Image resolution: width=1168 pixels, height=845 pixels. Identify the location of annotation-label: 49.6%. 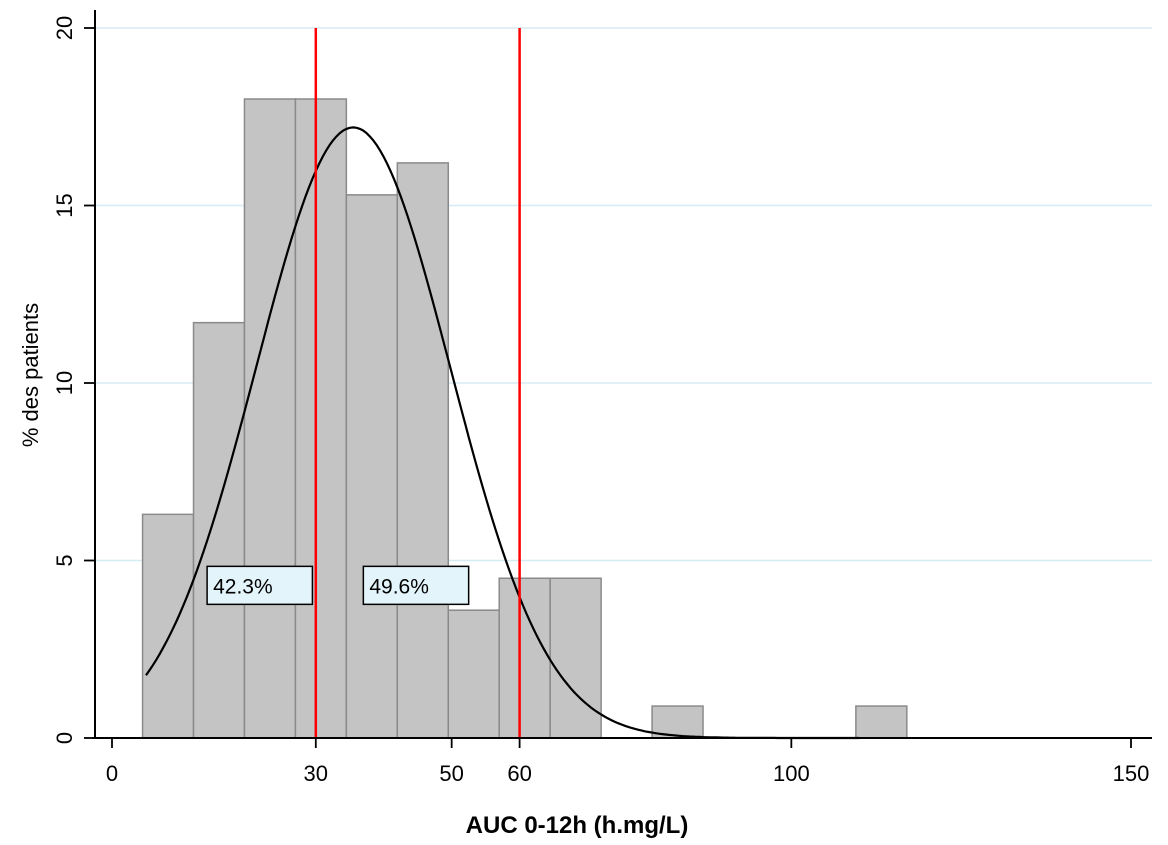
(399, 586).